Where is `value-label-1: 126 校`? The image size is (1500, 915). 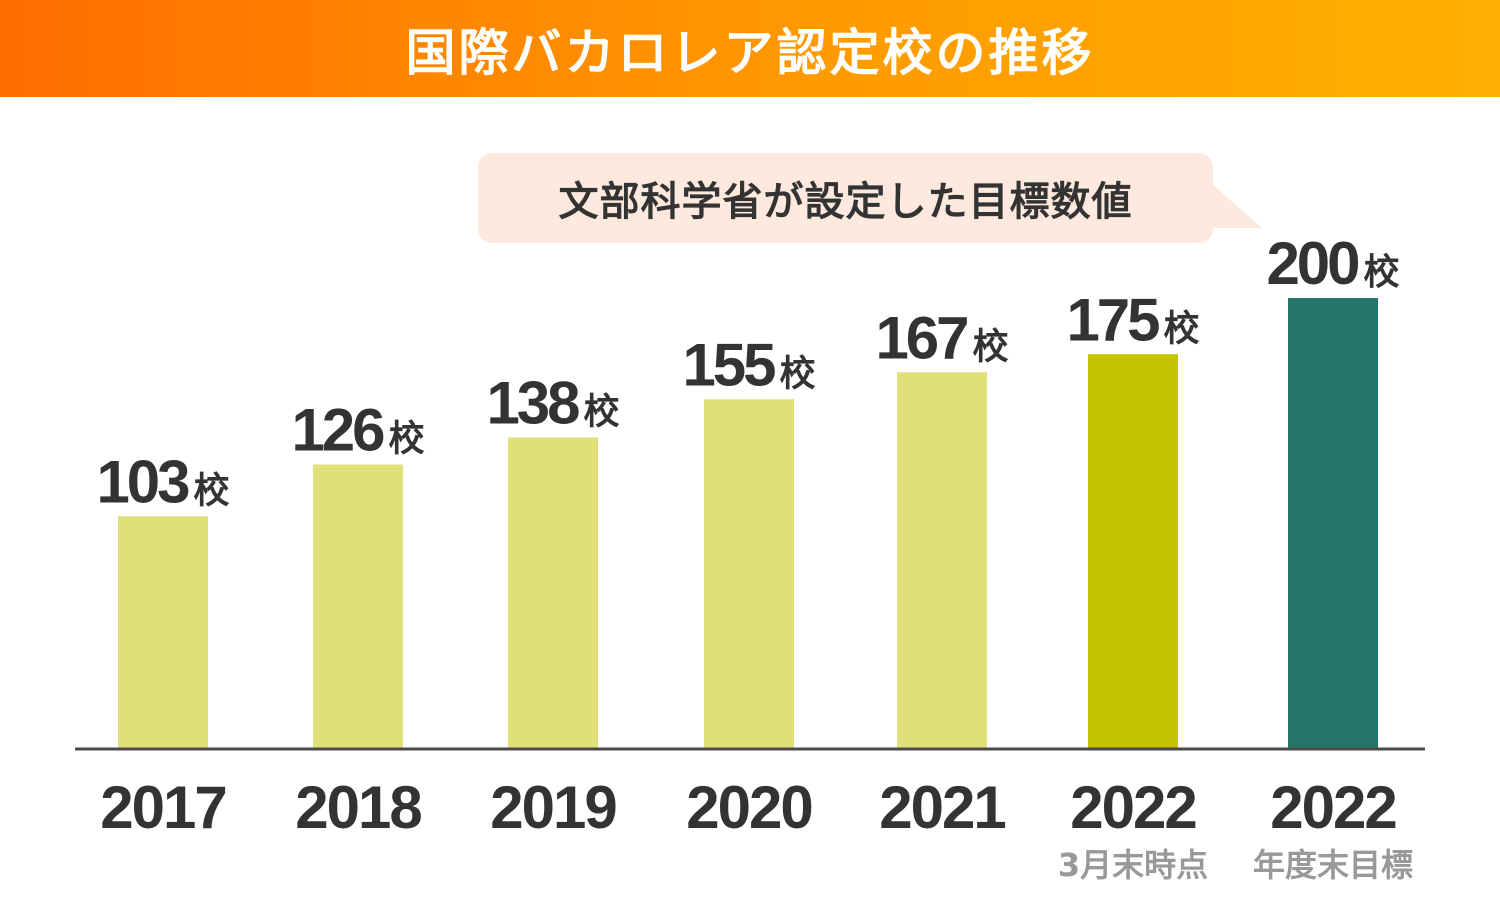 value-label-1: 126 校 is located at coordinates (357, 430).